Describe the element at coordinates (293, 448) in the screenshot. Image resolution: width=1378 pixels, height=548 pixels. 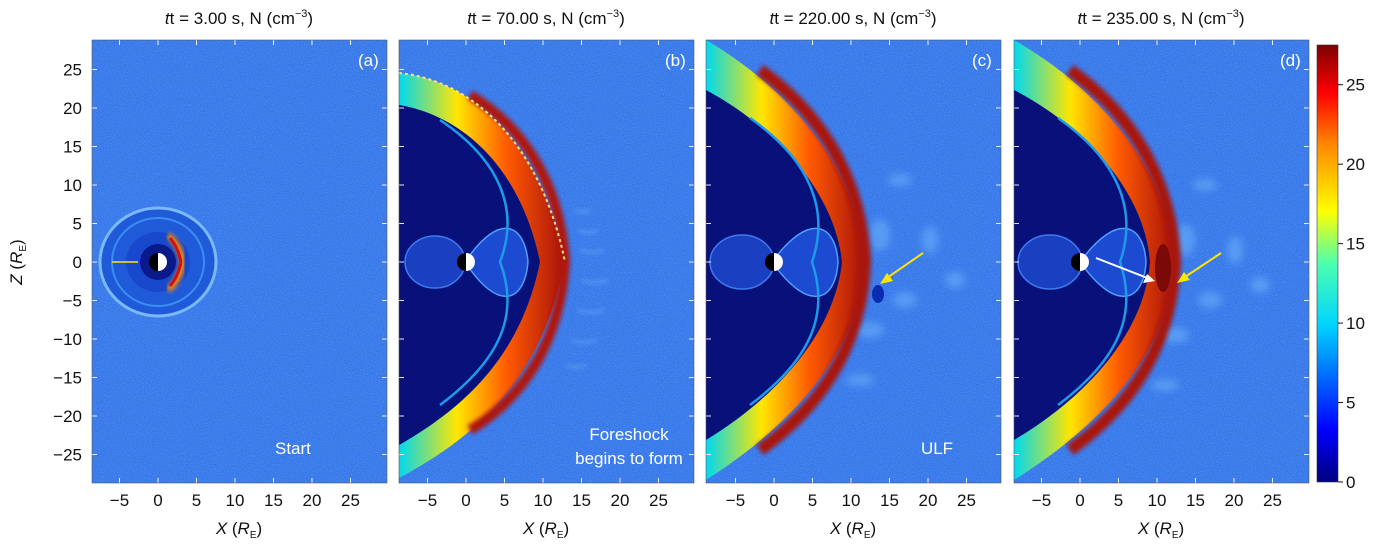
I see `annotation-a-1: Start` at that location.